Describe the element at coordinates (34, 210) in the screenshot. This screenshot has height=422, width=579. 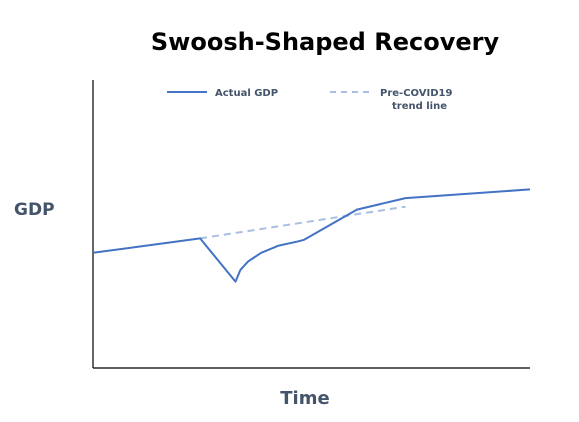
I see `y-axis-label: GDP` at that location.